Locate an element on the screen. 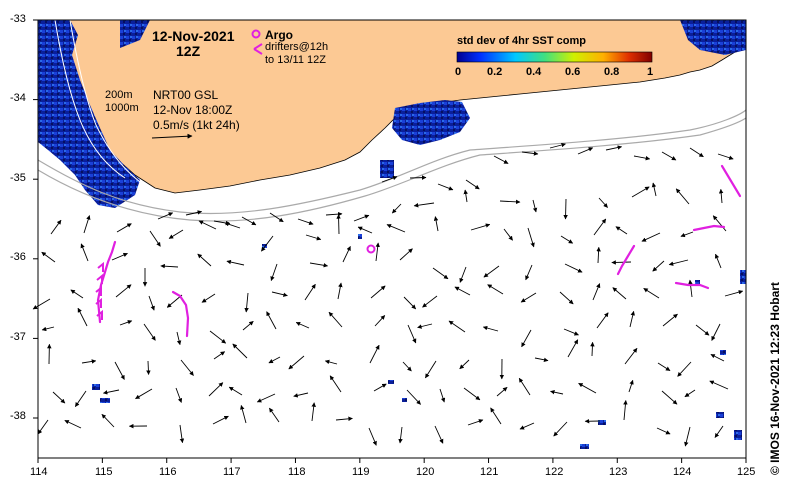  colorbar-tick: 1 is located at coordinates (650, 72).